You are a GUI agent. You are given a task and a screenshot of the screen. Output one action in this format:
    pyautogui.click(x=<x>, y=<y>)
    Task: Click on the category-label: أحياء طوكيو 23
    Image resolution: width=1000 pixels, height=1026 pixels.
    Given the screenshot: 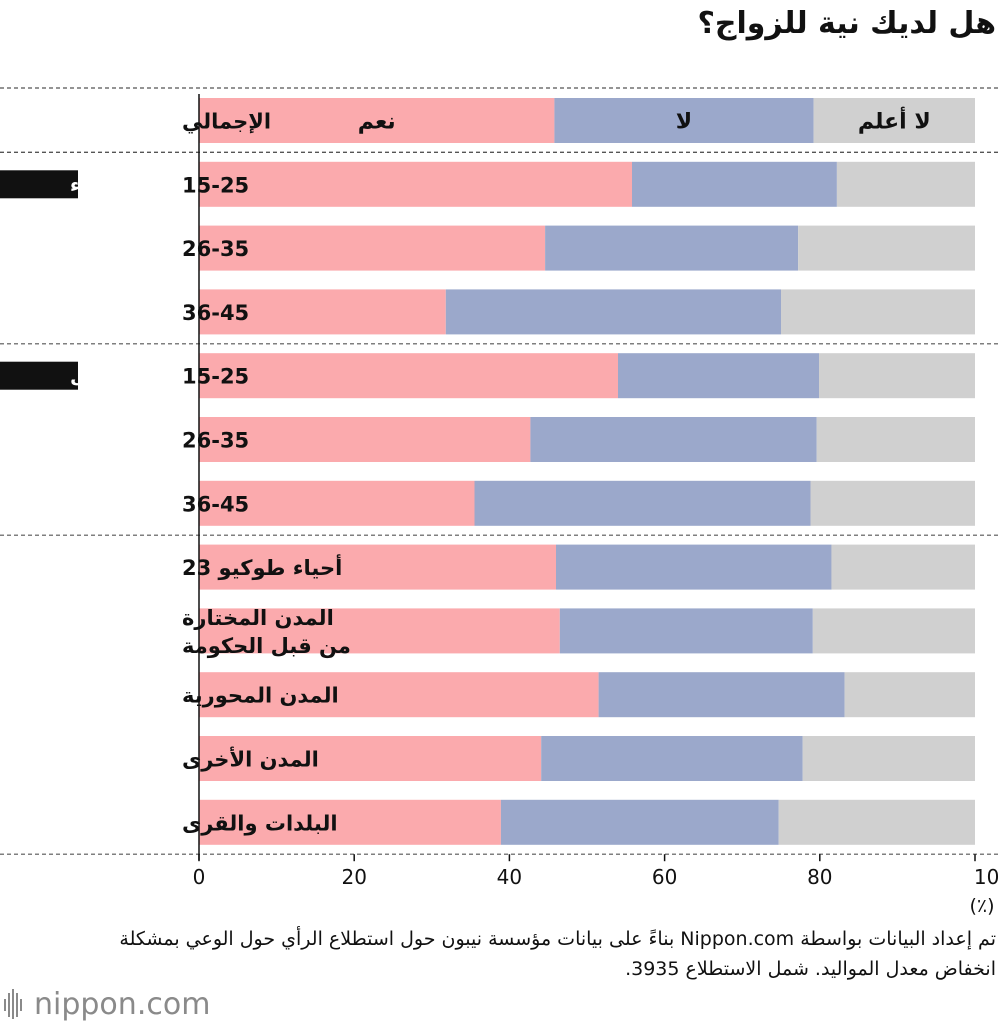 What is the action you would take?
    pyautogui.click(x=262, y=566)
    